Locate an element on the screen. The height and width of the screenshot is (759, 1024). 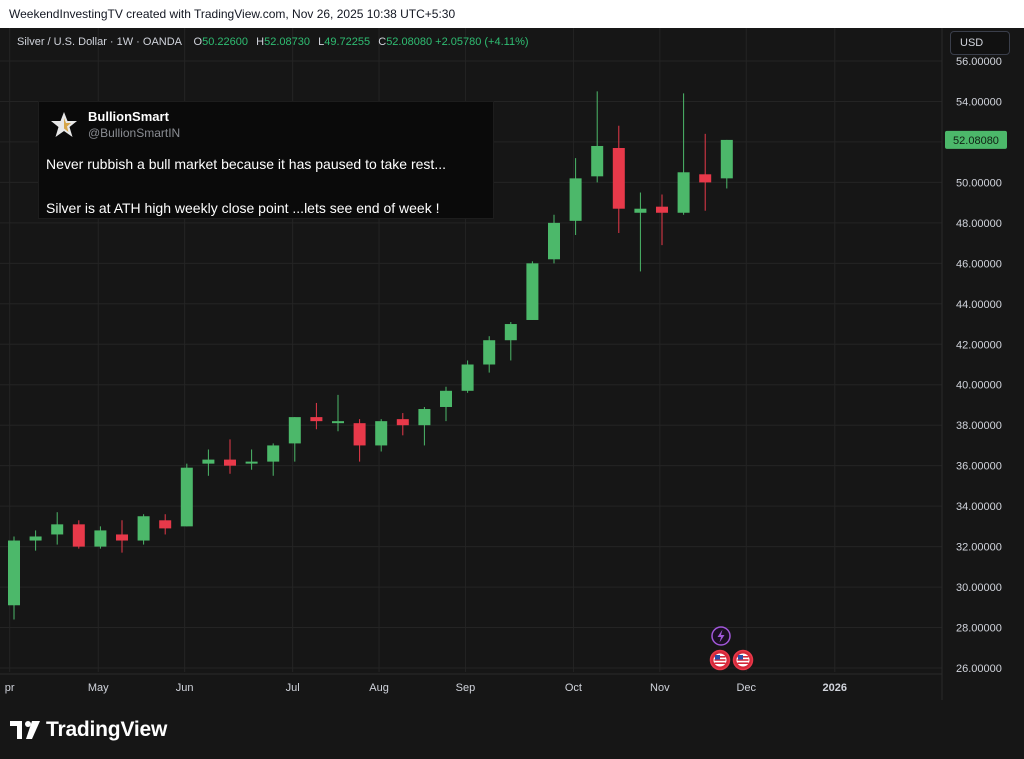
time-tick-label: Dec is located at coordinates (746, 688).